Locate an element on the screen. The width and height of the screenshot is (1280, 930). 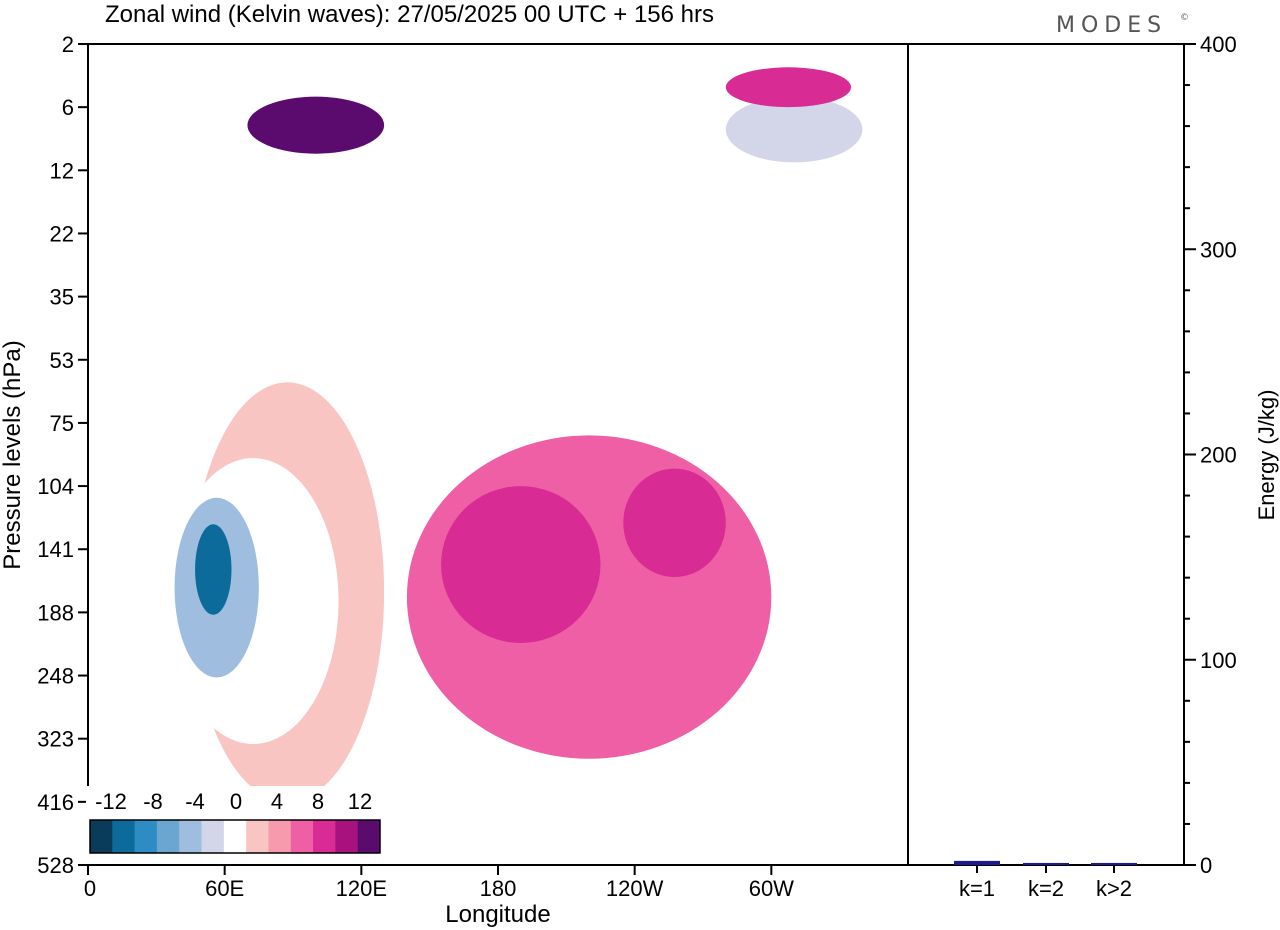
energy-axis: 0 100 200 300 400 is located at coordinates (1210, 455).